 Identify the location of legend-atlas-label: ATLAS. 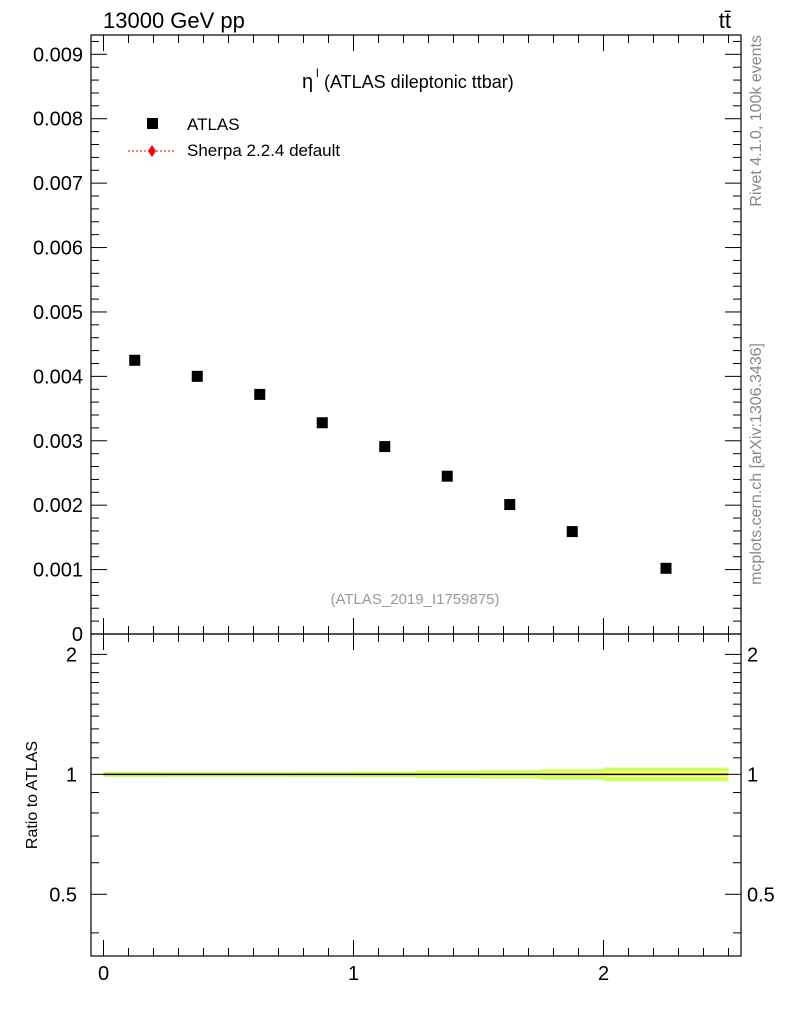
(213, 124).